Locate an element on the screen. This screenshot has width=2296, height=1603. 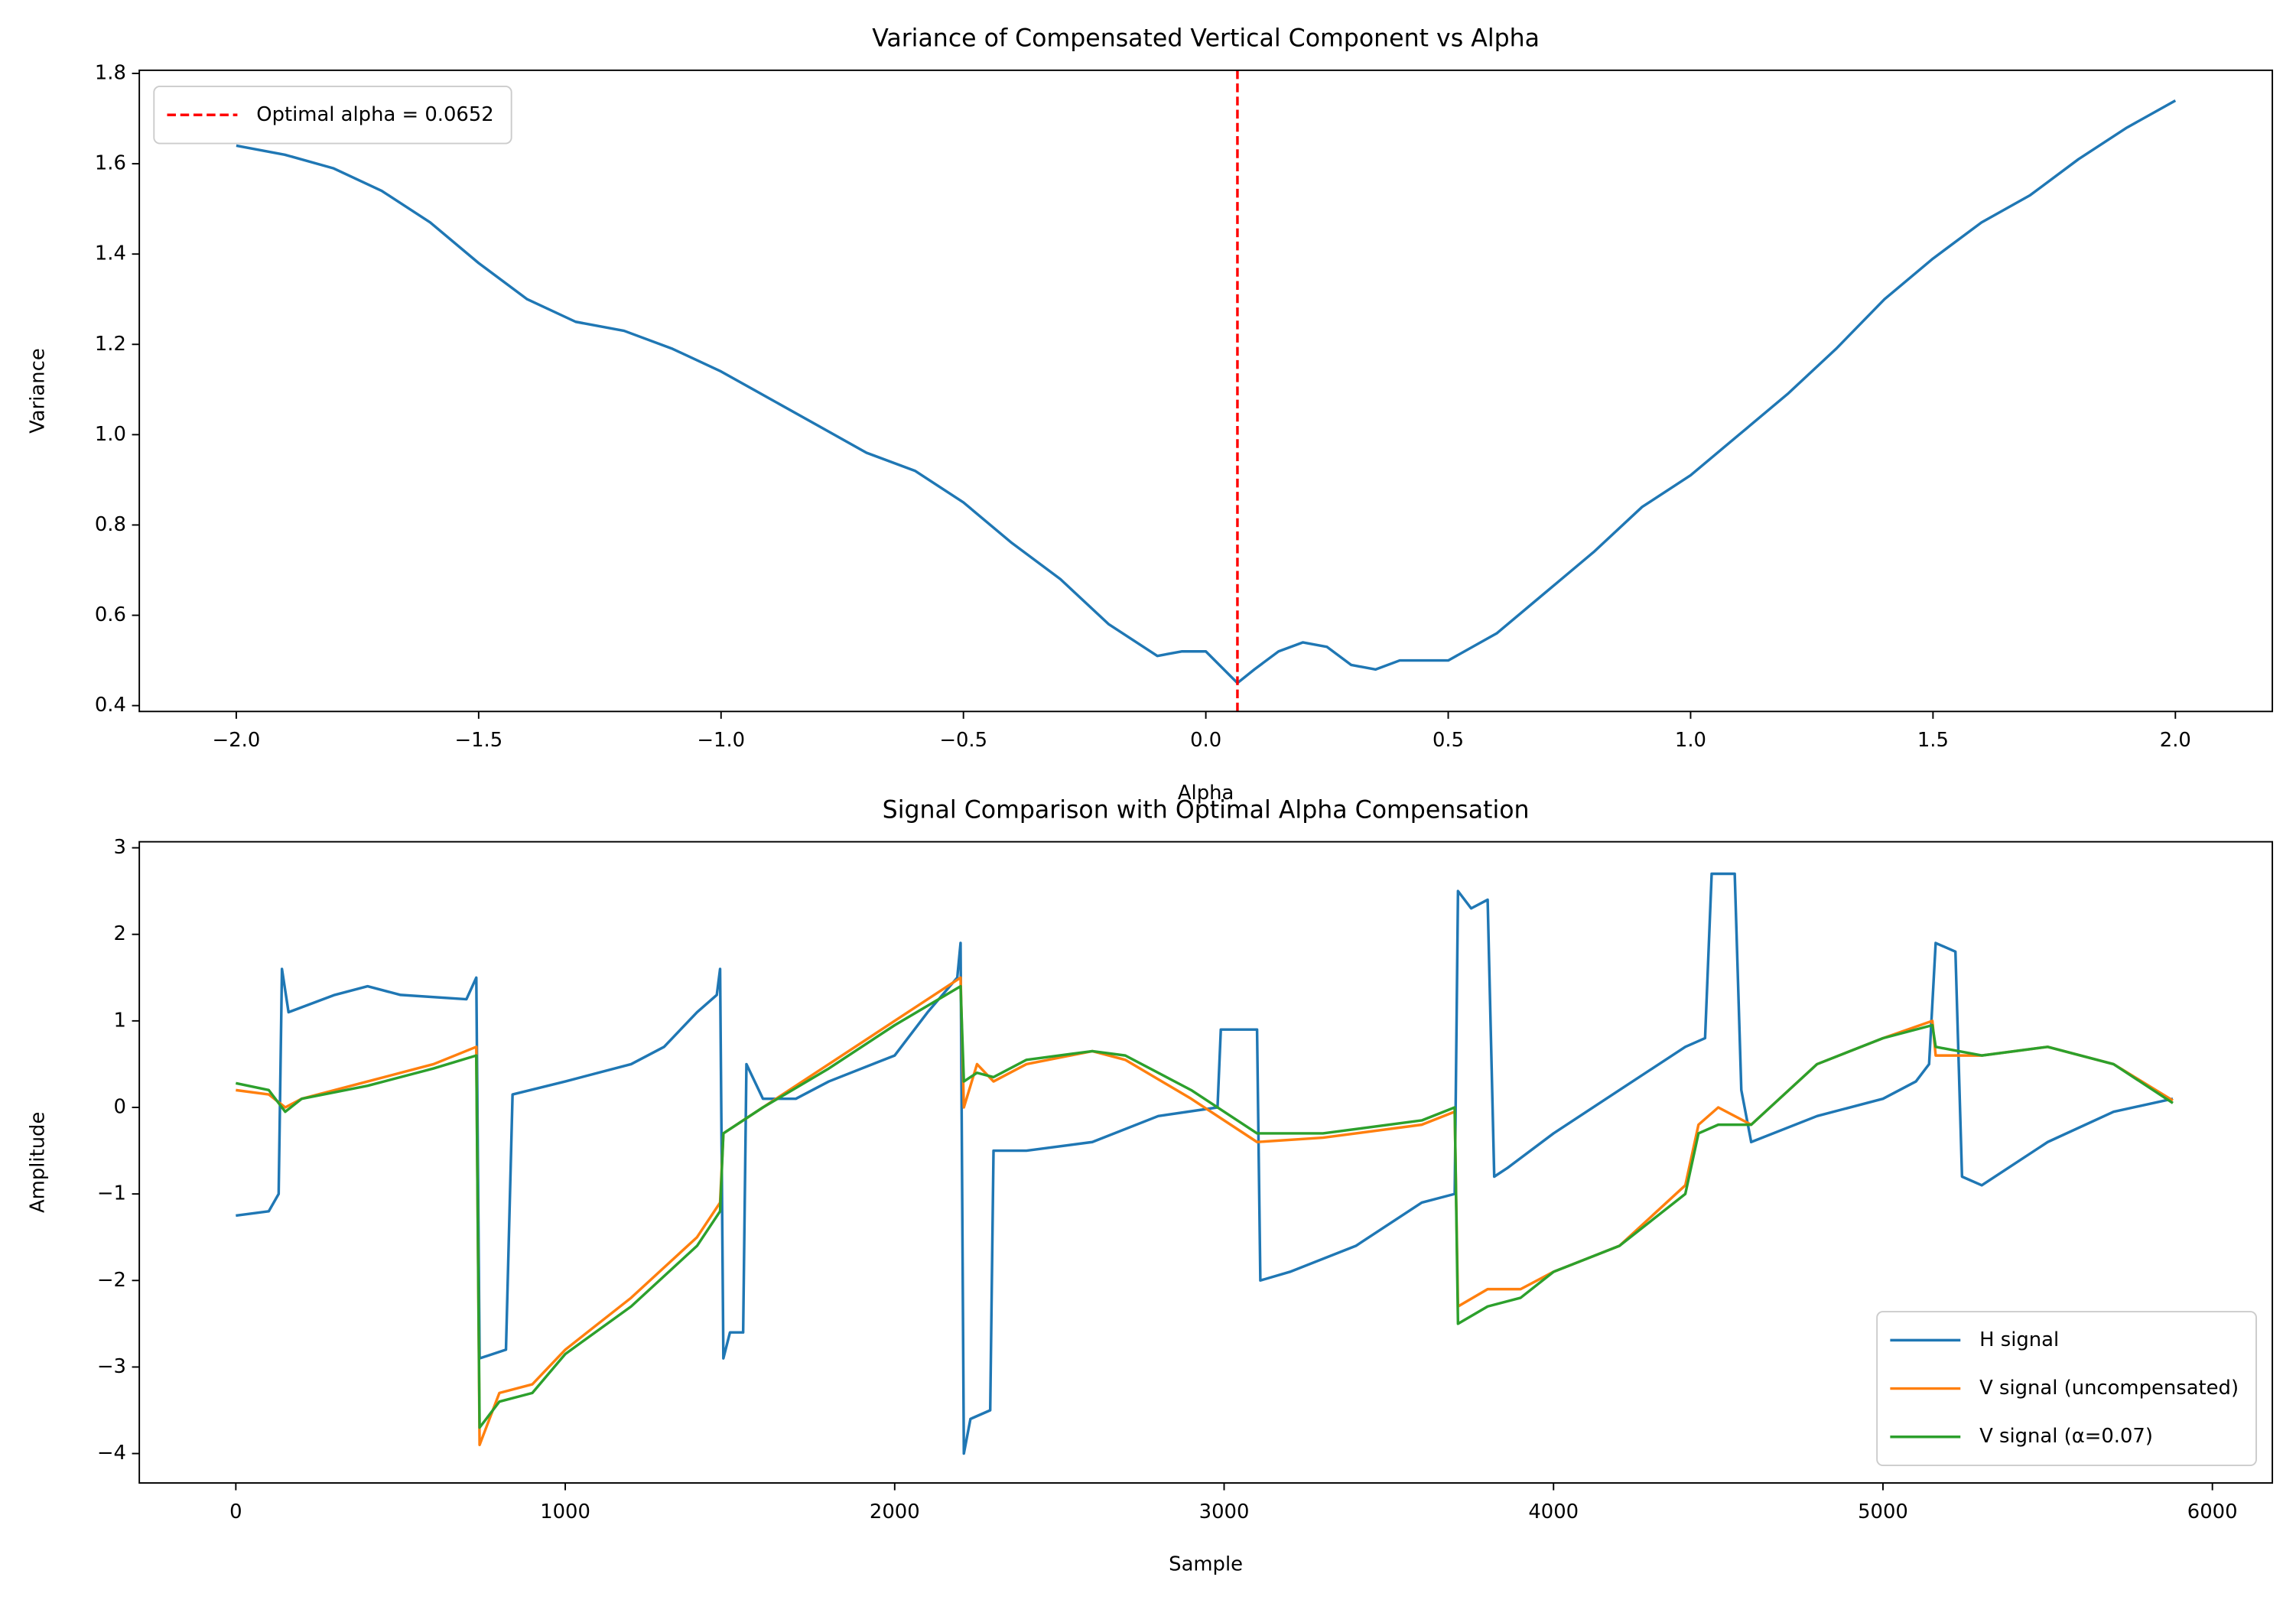
x-axis-label: Sample is located at coordinates (1206, 1564).